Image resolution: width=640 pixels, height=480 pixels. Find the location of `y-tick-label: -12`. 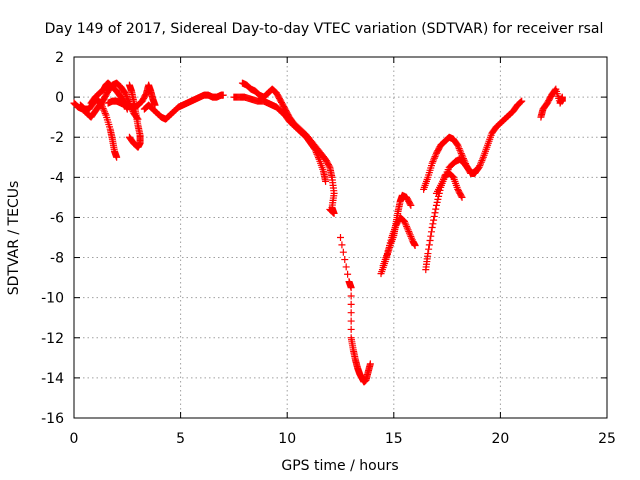

y-tick-label: -12 is located at coordinates (52, 339).